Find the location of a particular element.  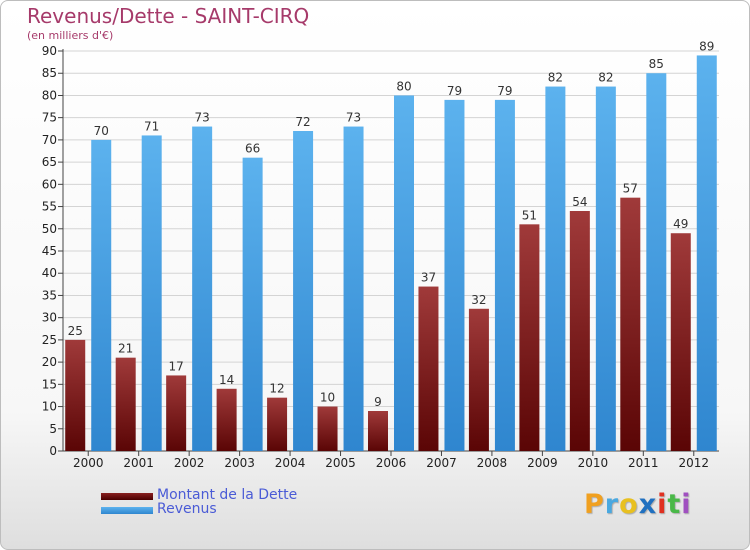

x-tick-label: 2007 is located at coordinates (441, 463).